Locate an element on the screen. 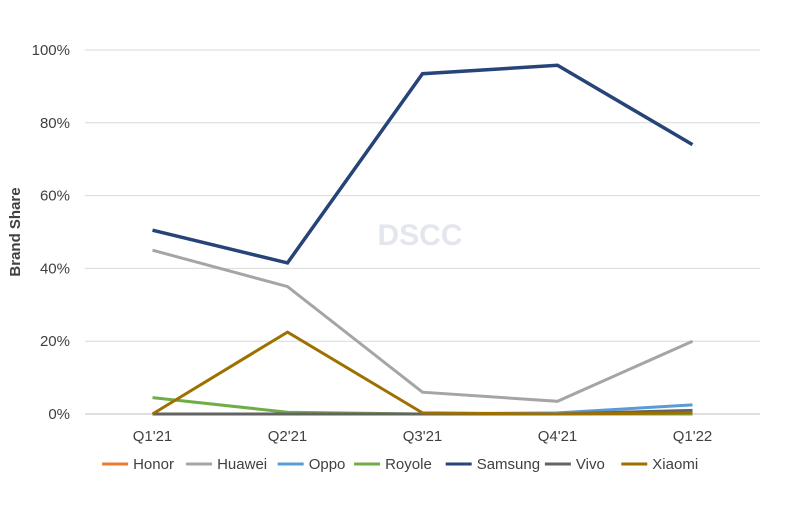  x-tick-label: Q3'21 is located at coordinates (423, 436).